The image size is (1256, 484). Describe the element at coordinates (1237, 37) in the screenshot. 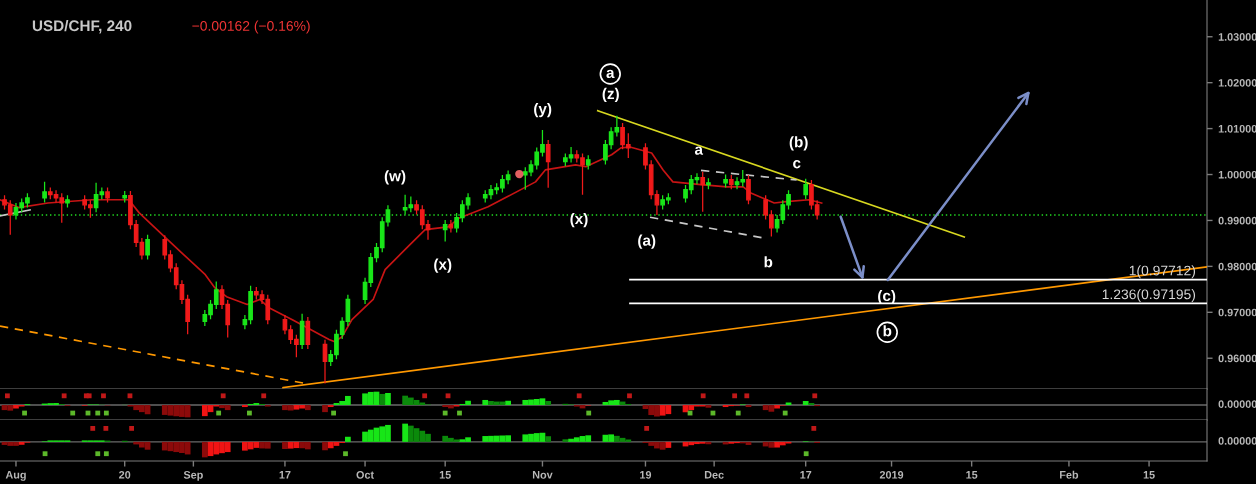

I see `y-tick-label: 1.03000` at that location.